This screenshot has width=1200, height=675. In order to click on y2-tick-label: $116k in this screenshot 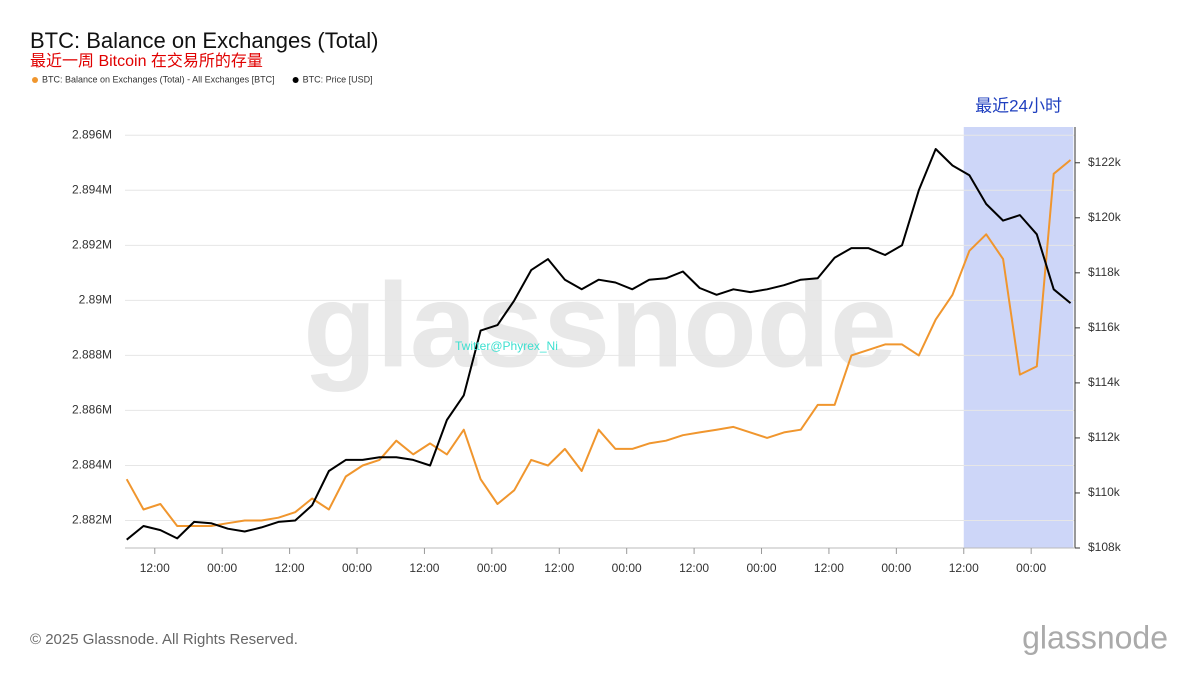, I will do `click(1104, 327)`.